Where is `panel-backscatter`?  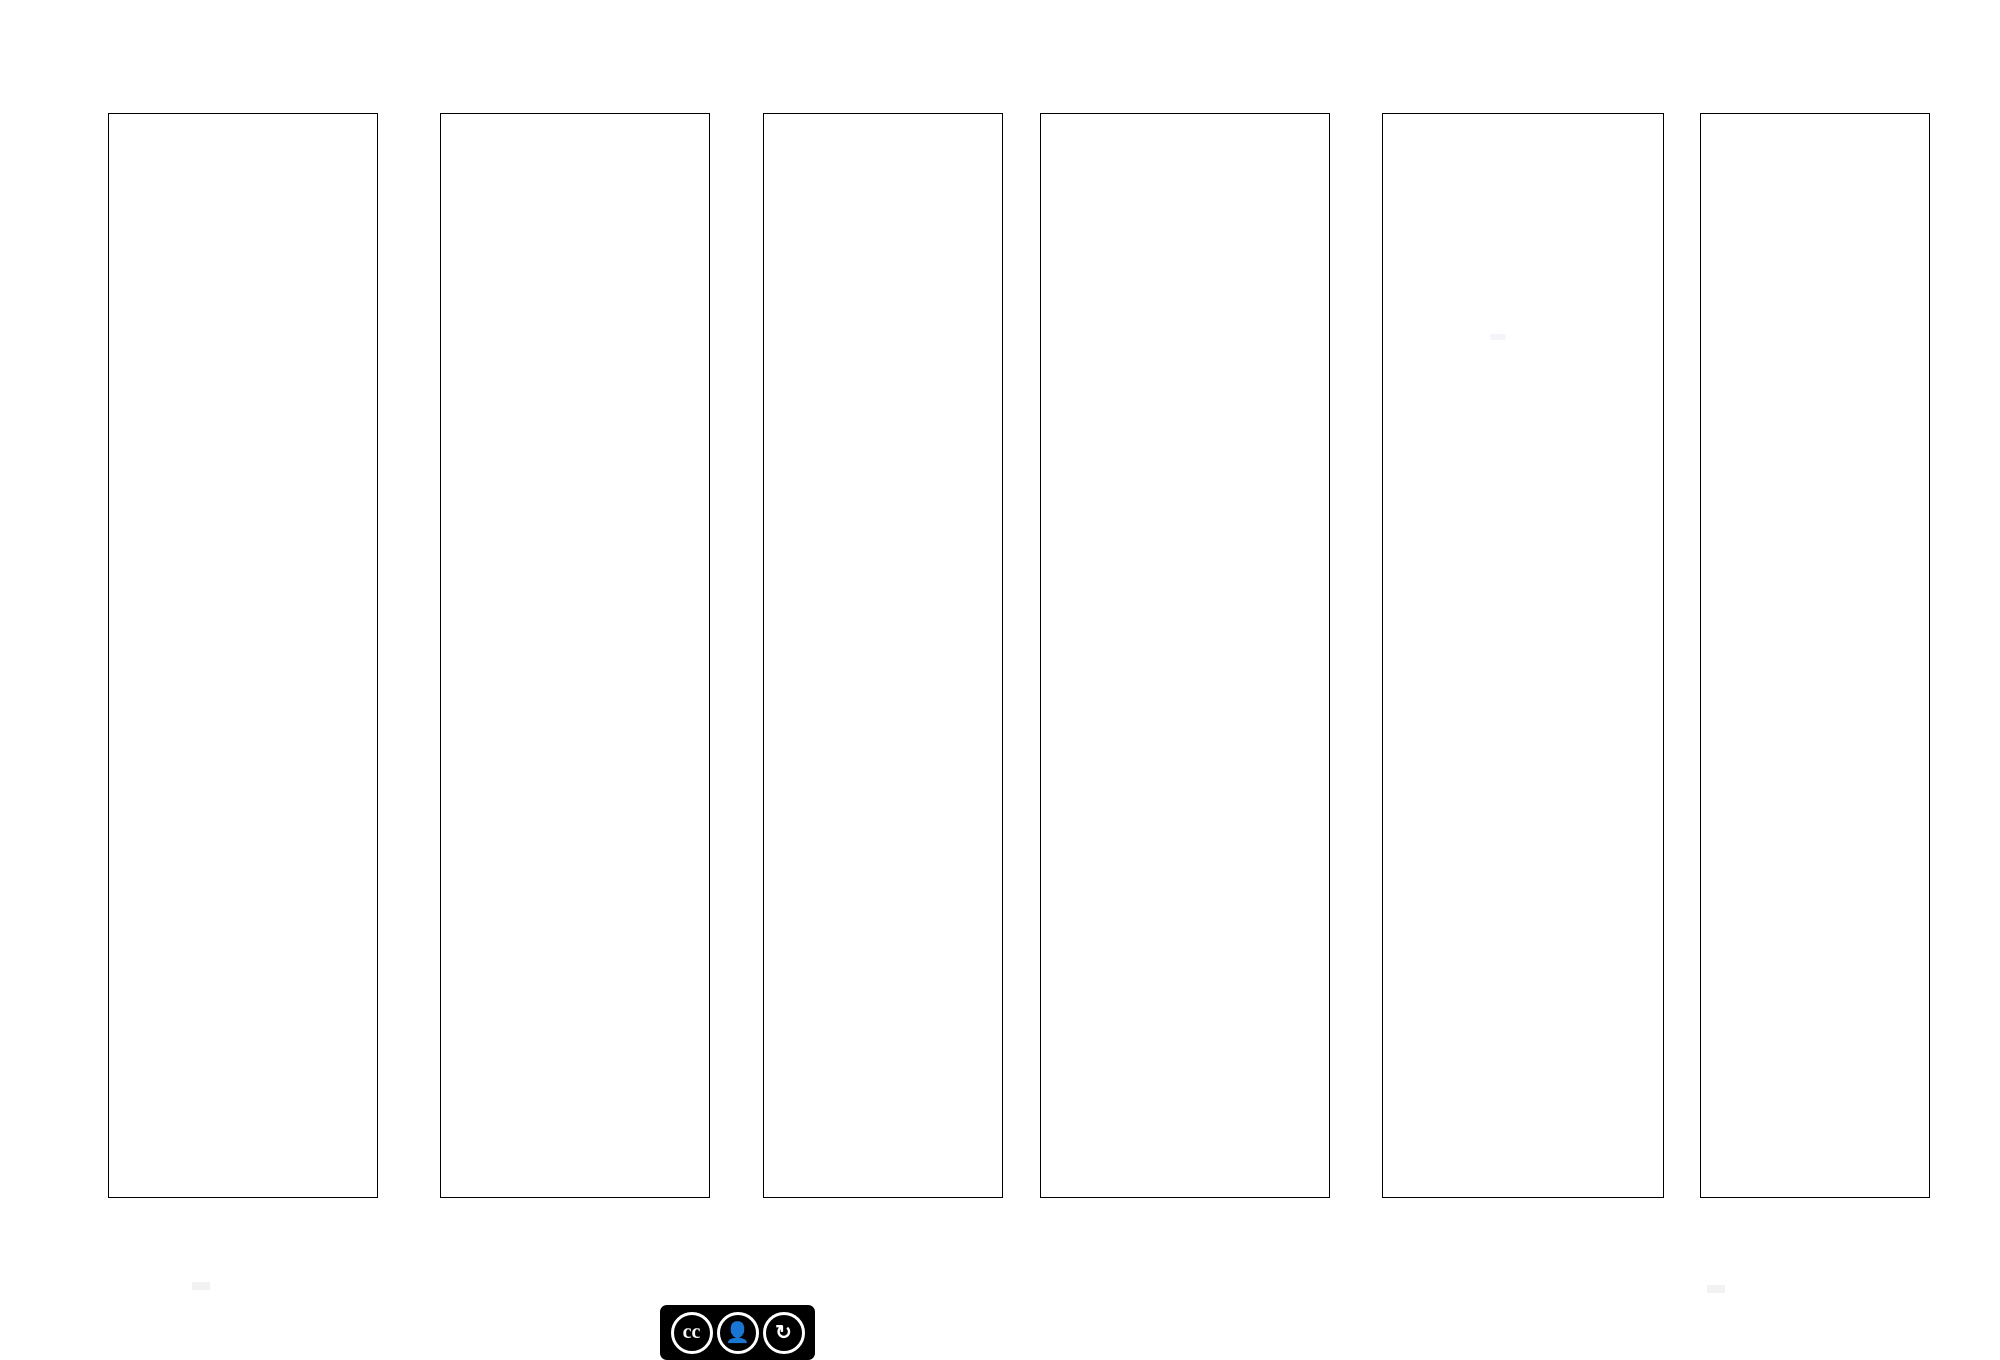 panel-backscatter is located at coordinates (243, 655).